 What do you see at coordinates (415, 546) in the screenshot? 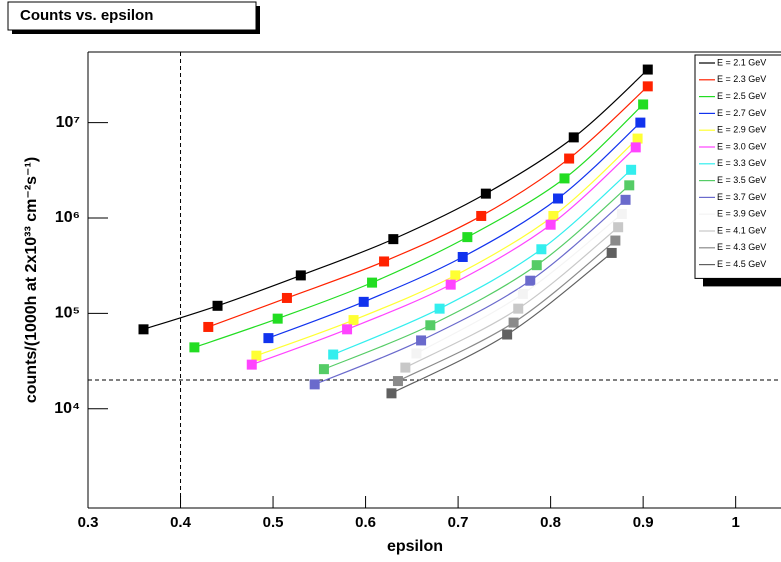
I see `x-axis-label: epsilon` at bounding box center [415, 546].